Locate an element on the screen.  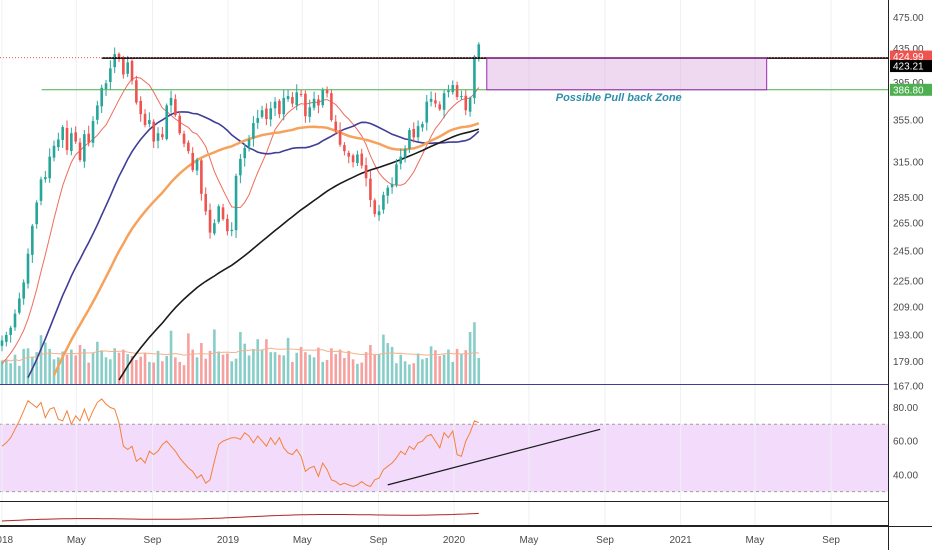
price-tag-2: 386.80 is located at coordinates (911, 89).